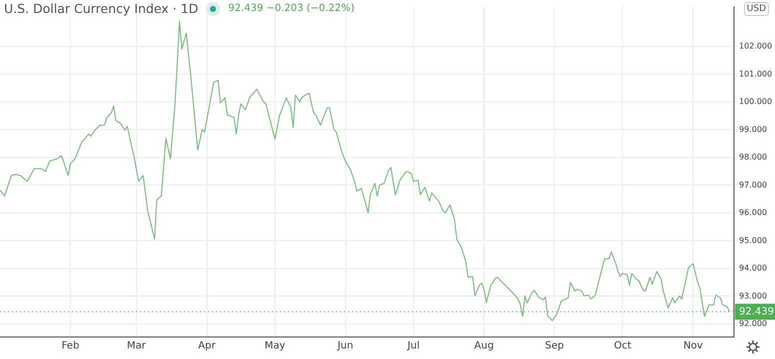  What do you see at coordinates (753, 185) in the screenshot?
I see `y-tick-label: 97.000` at bounding box center [753, 185].